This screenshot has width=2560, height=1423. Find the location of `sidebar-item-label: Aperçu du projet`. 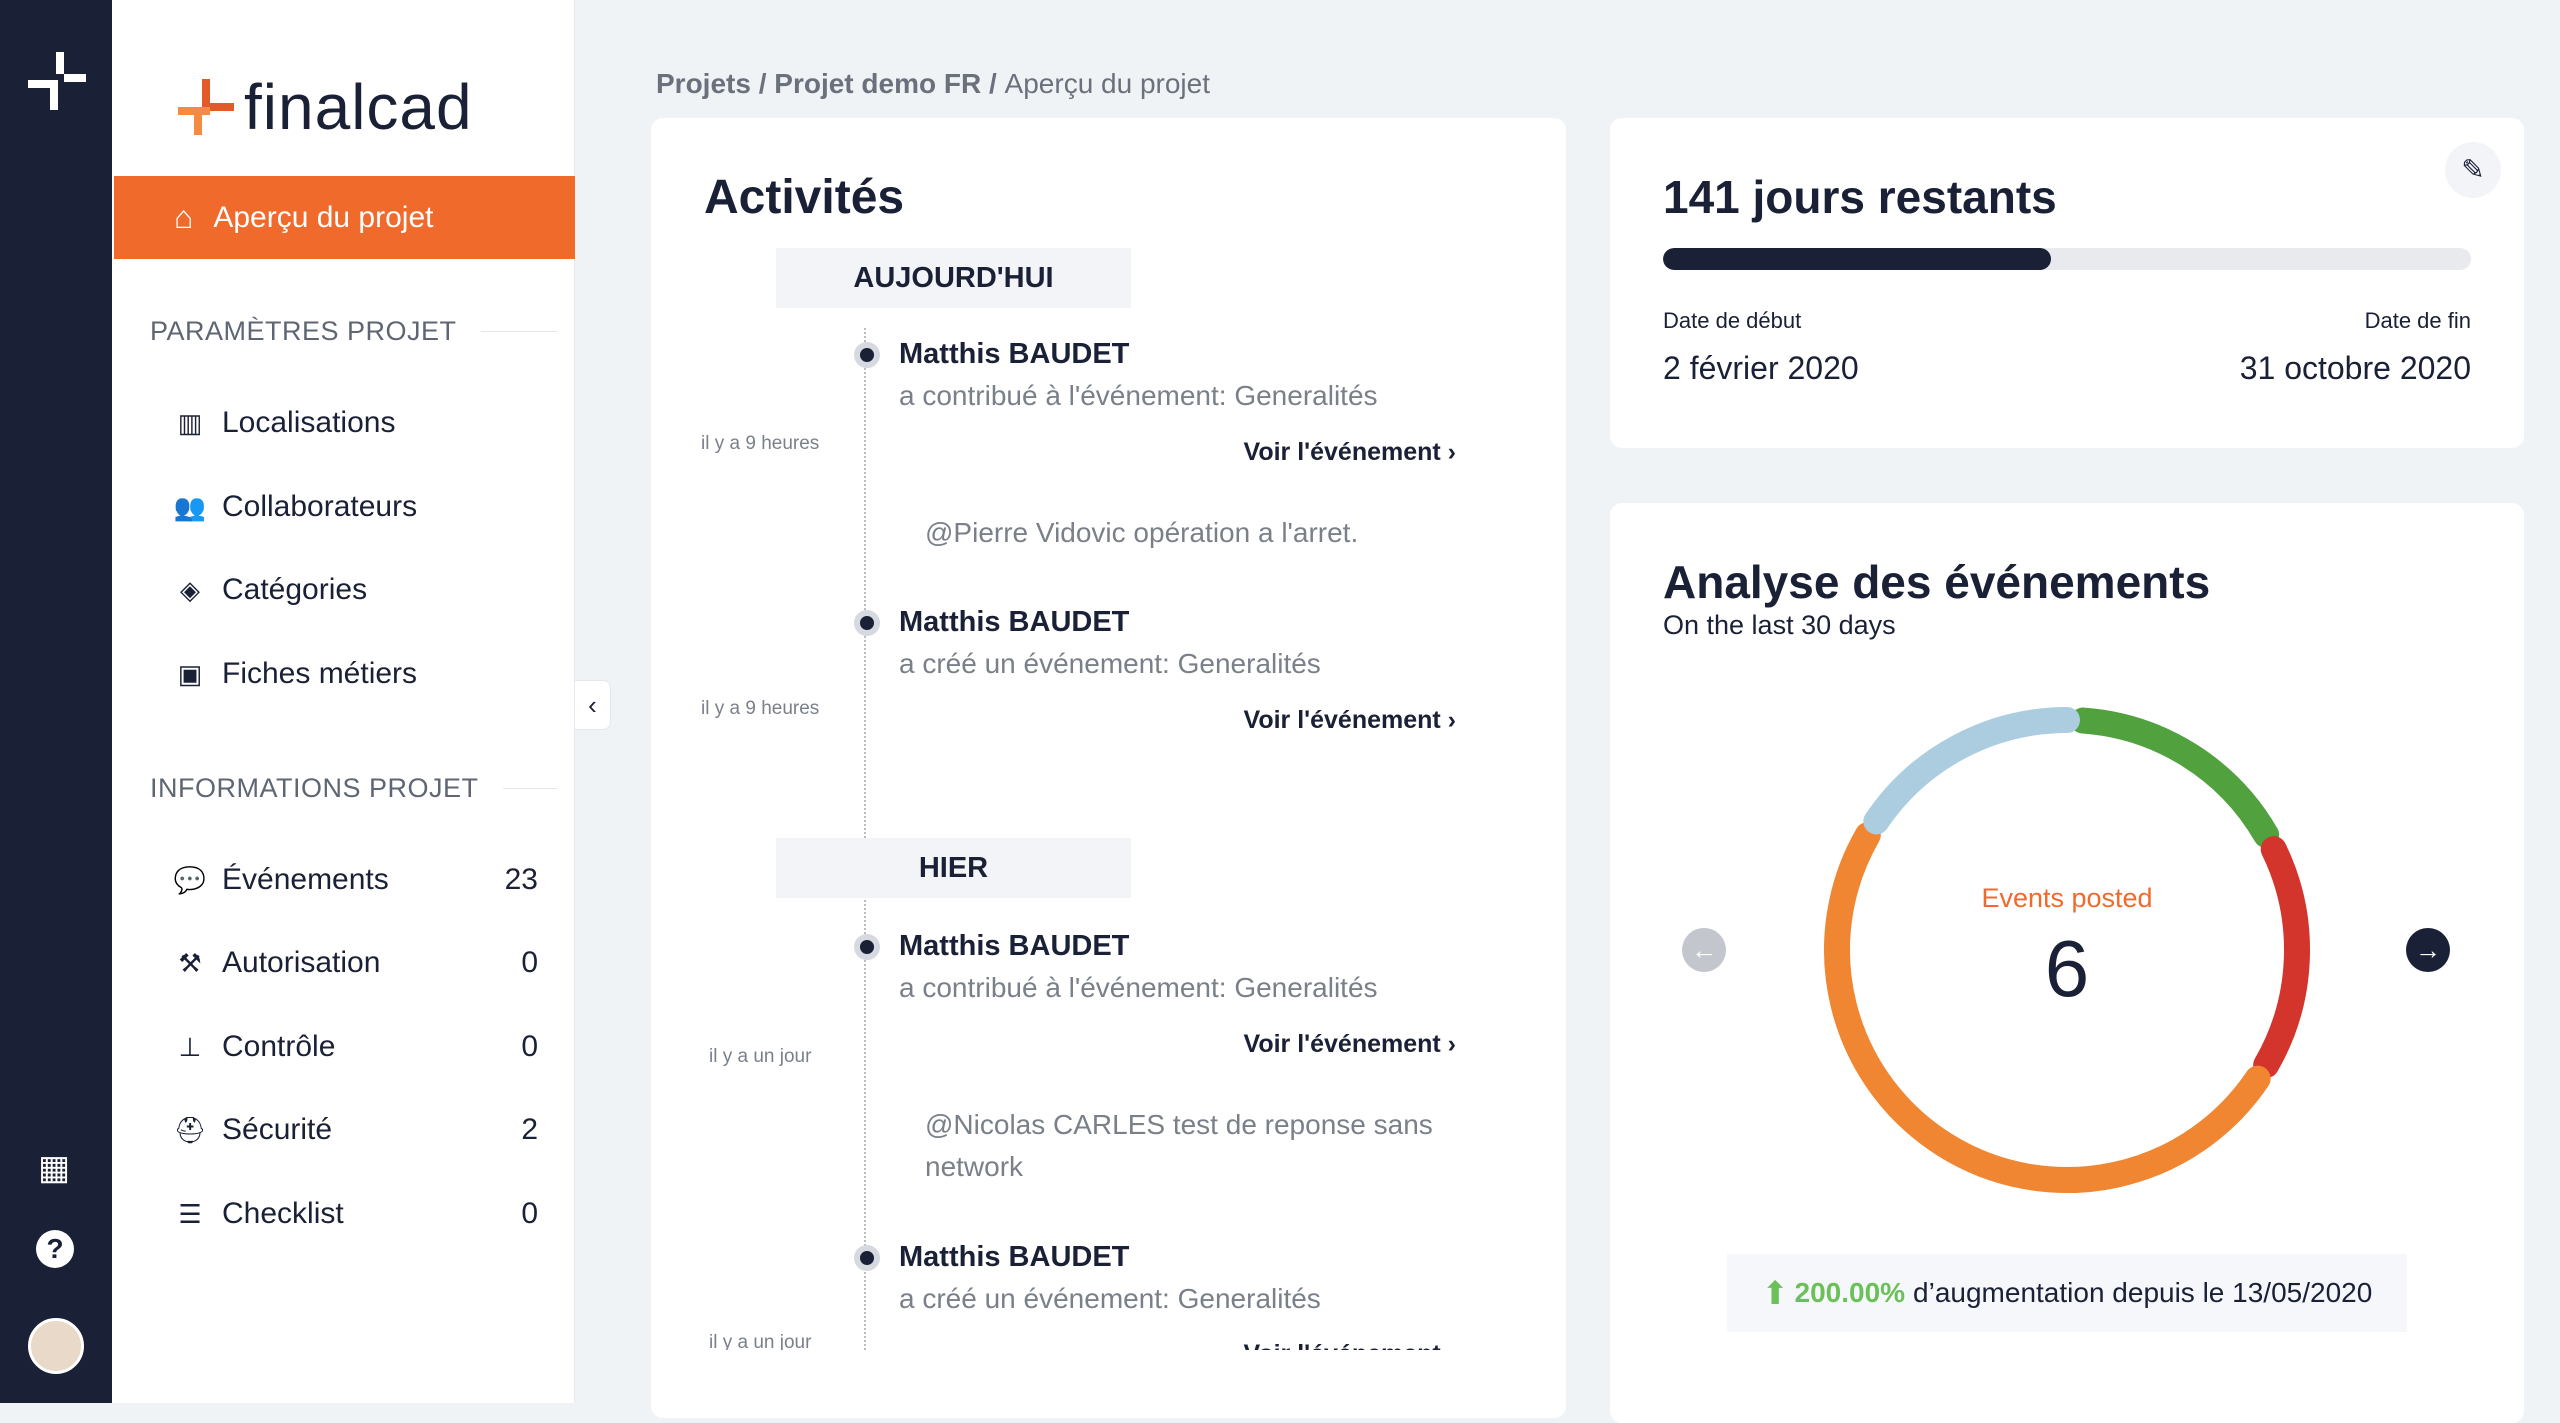

sidebar-item-label: Aperçu du projet is located at coordinates (323, 217).